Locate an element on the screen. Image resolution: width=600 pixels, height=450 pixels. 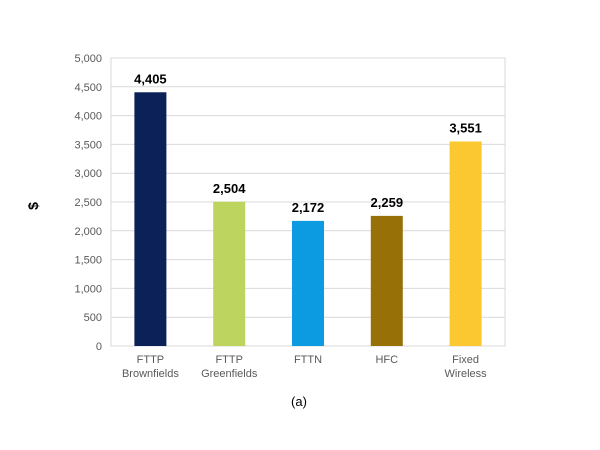
y-tick-label: 2,000 is located at coordinates (88, 232).